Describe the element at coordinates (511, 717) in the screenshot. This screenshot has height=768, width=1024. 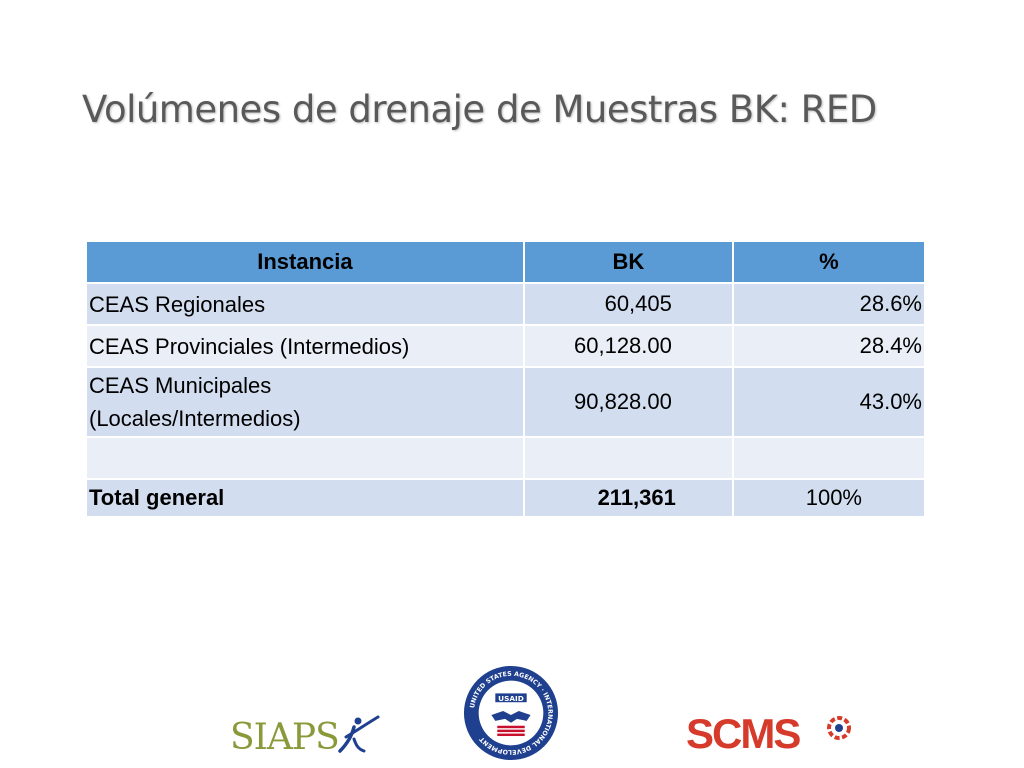
I see `handshake-icon` at that location.